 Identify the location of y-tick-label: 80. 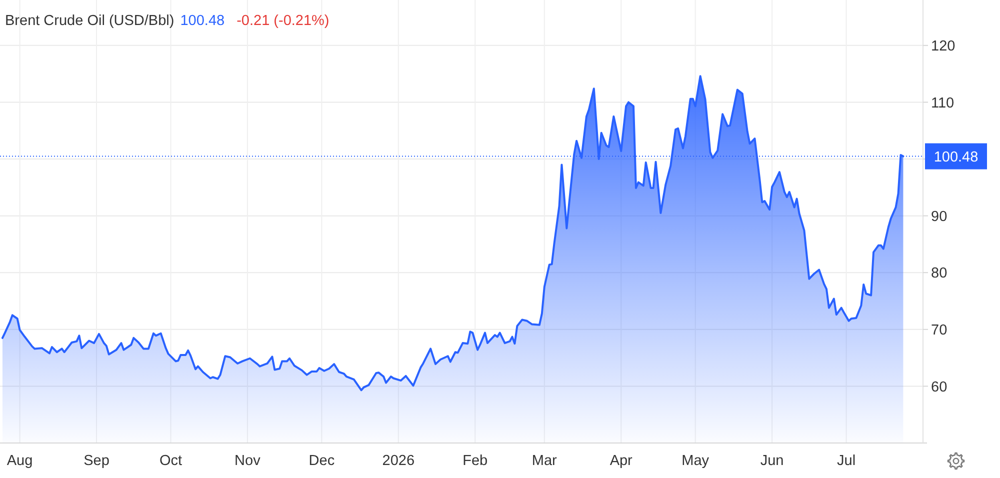
(939, 274).